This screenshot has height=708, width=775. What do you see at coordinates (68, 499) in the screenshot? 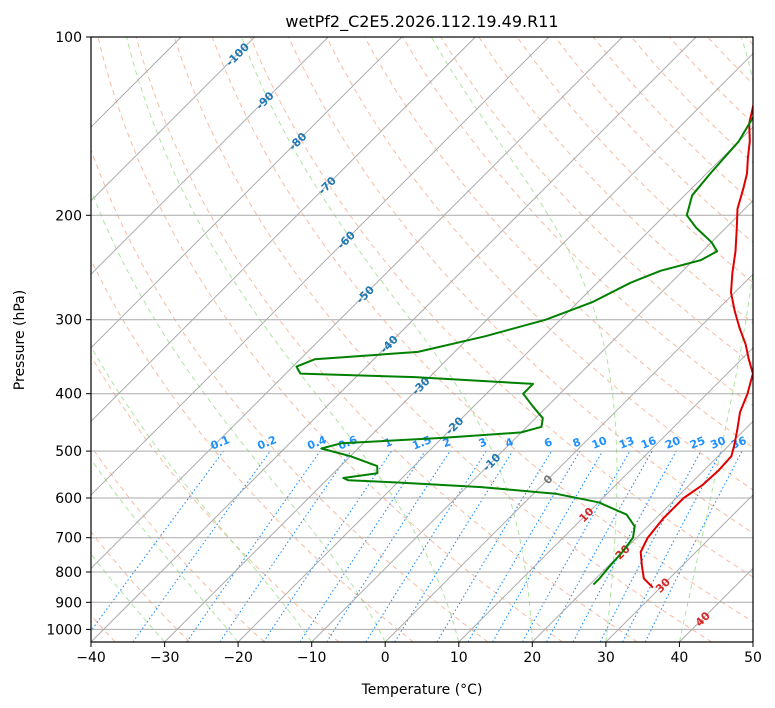
I see `y-tick-label: 600` at bounding box center [68, 499].